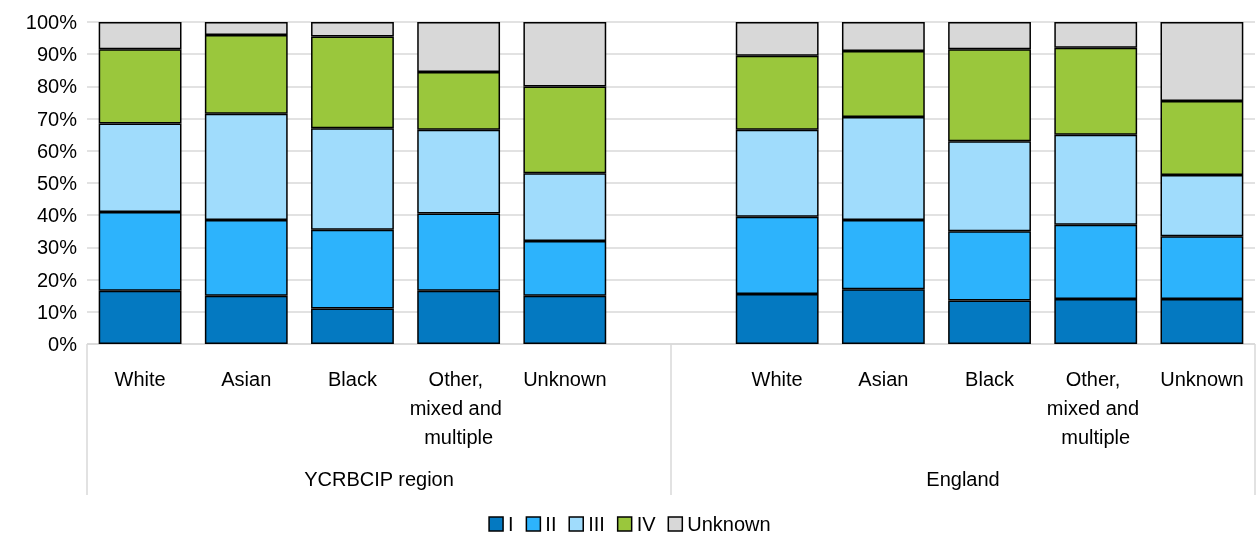 This screenshot has width=1259, height=541. What do you see at coordinates (57, 86) in the screenshot?
I see `y-tick-label: 80%` at bounding box center [57, 86].